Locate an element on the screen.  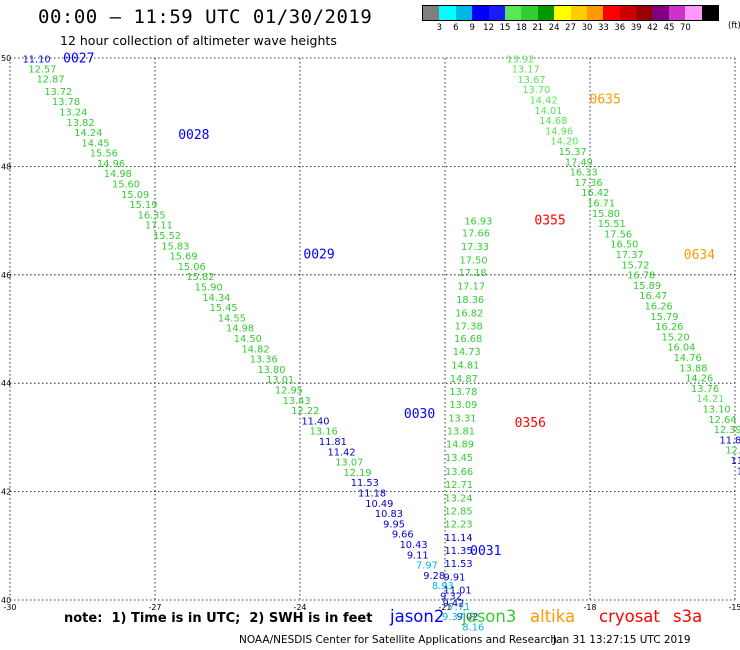
wave-height-value: 17.49 is located at coordinates (579, 162).